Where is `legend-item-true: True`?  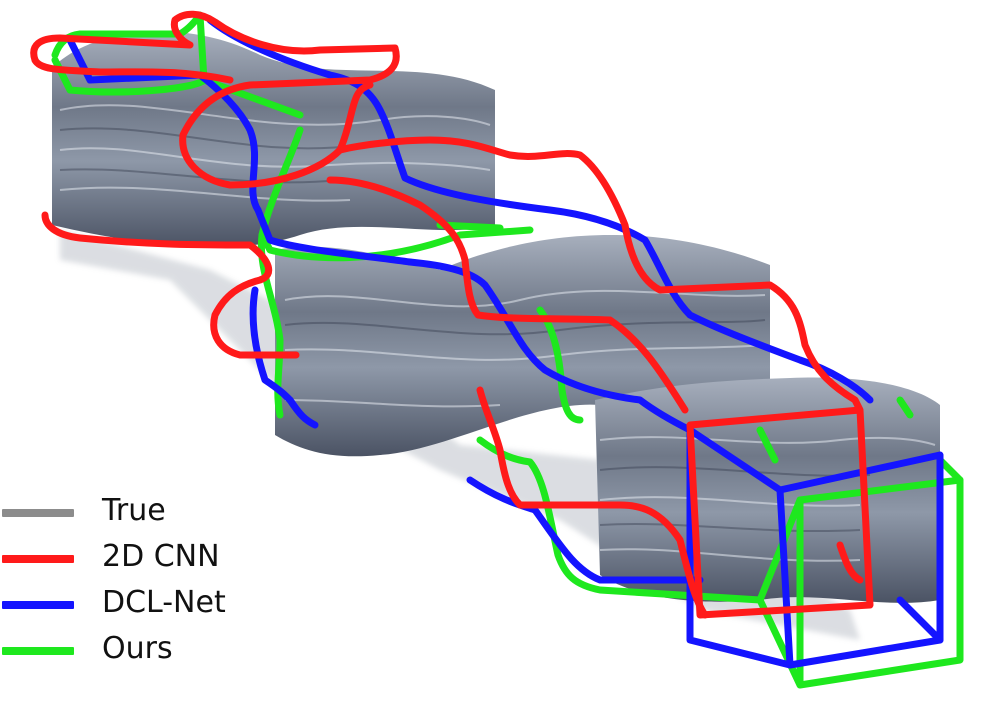
legend-item-true: True is located at coordinates (130, 513).